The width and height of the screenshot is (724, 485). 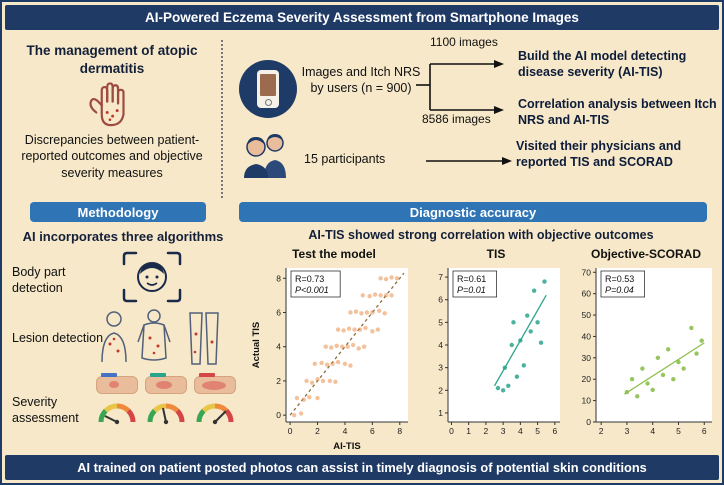 I want to click on svg-text: P=0.01, so click(x=471, y=290).